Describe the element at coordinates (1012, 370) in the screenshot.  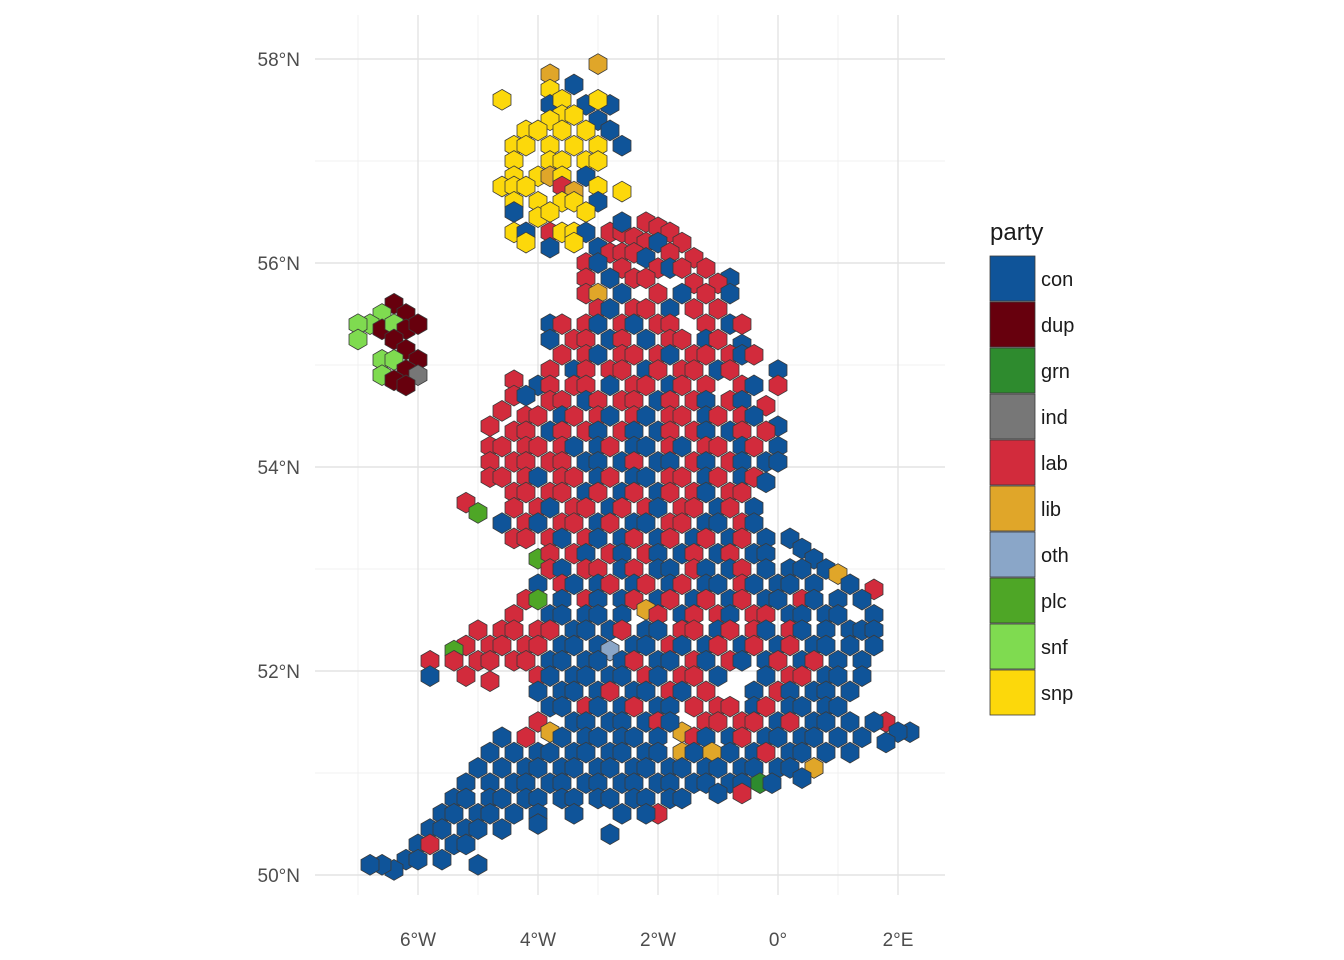
I see `legend-swatch-grn` at that location.